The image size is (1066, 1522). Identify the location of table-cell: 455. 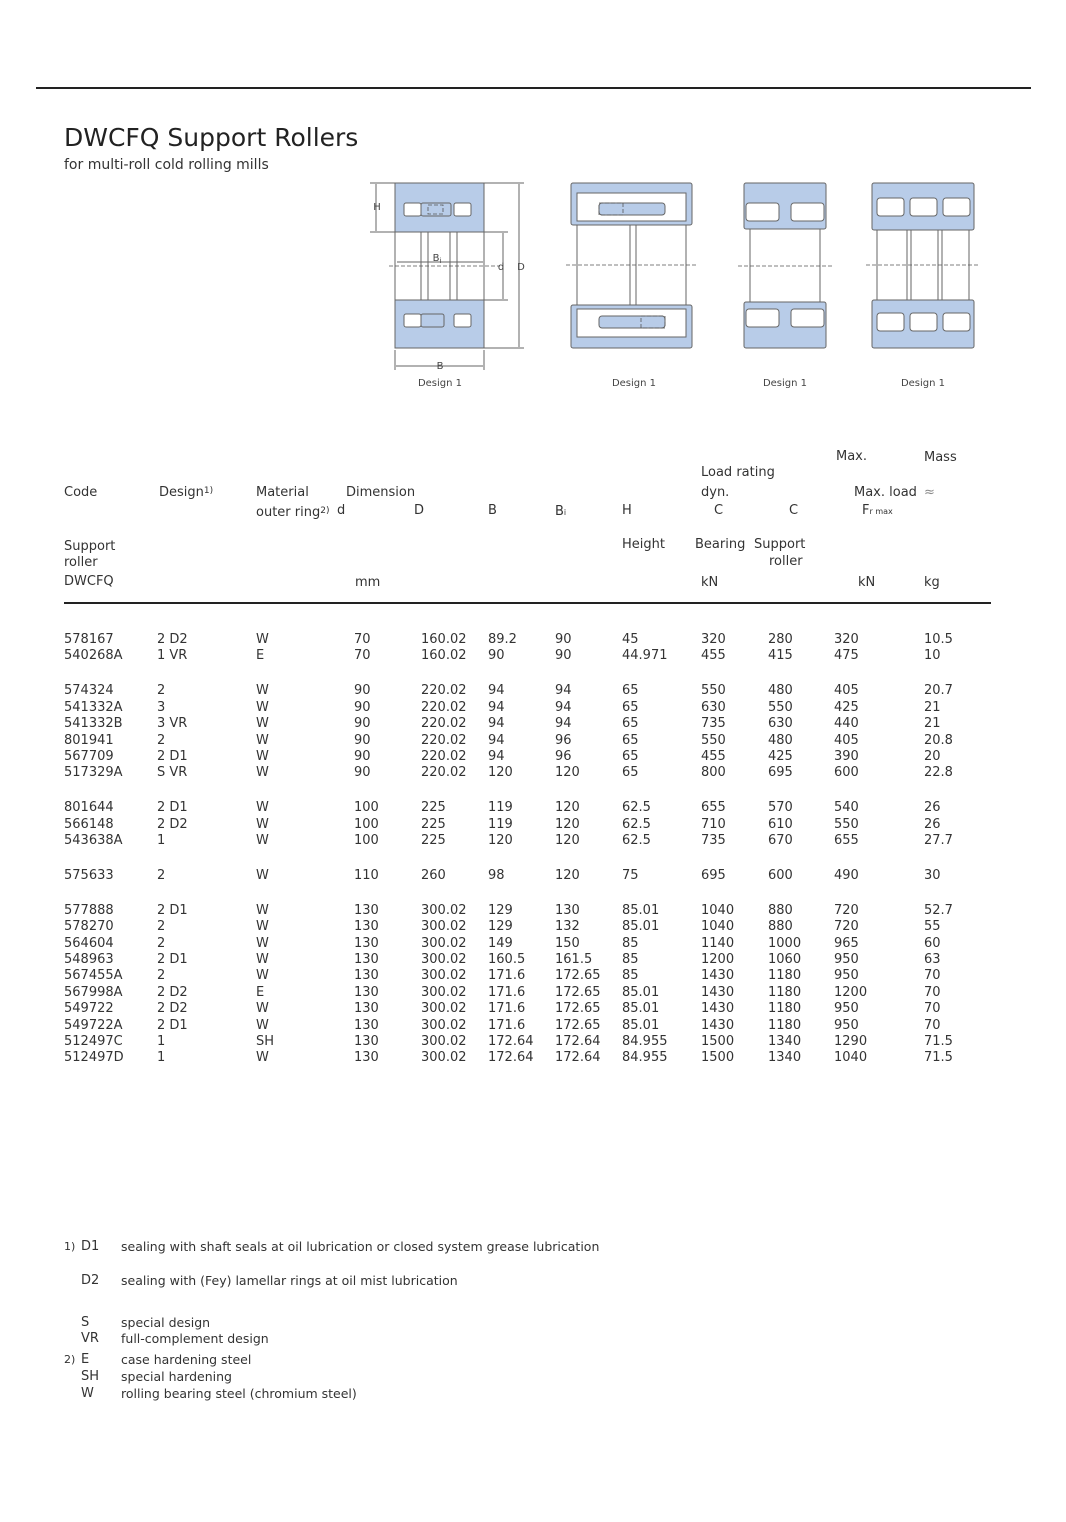
(713, 756).